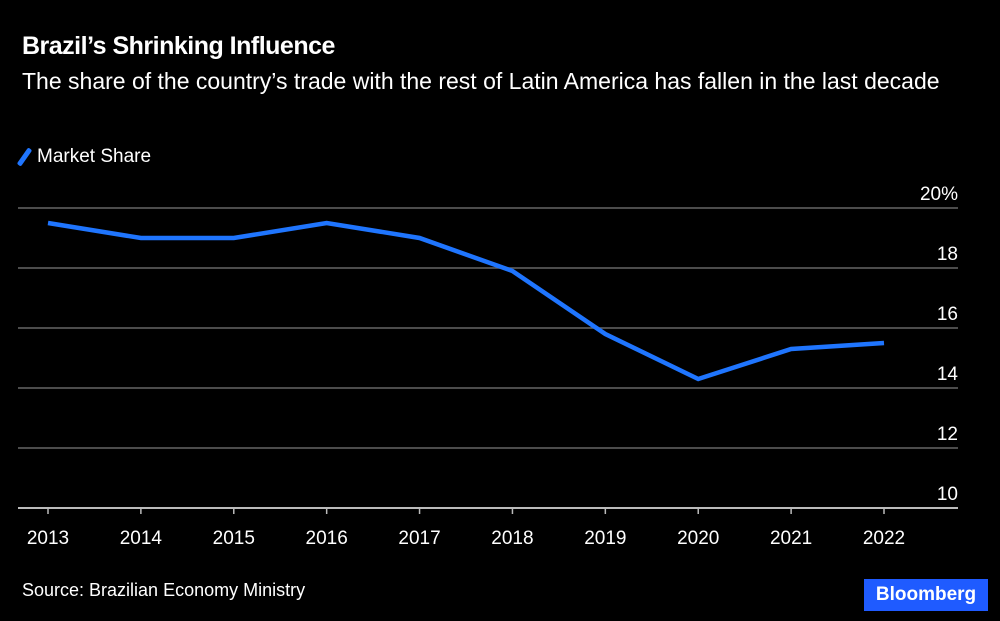  What do you see at coordinates (791, 538) in the screenshot?
I see `x-tick-label: 2021` at bounding box center [791, 538].